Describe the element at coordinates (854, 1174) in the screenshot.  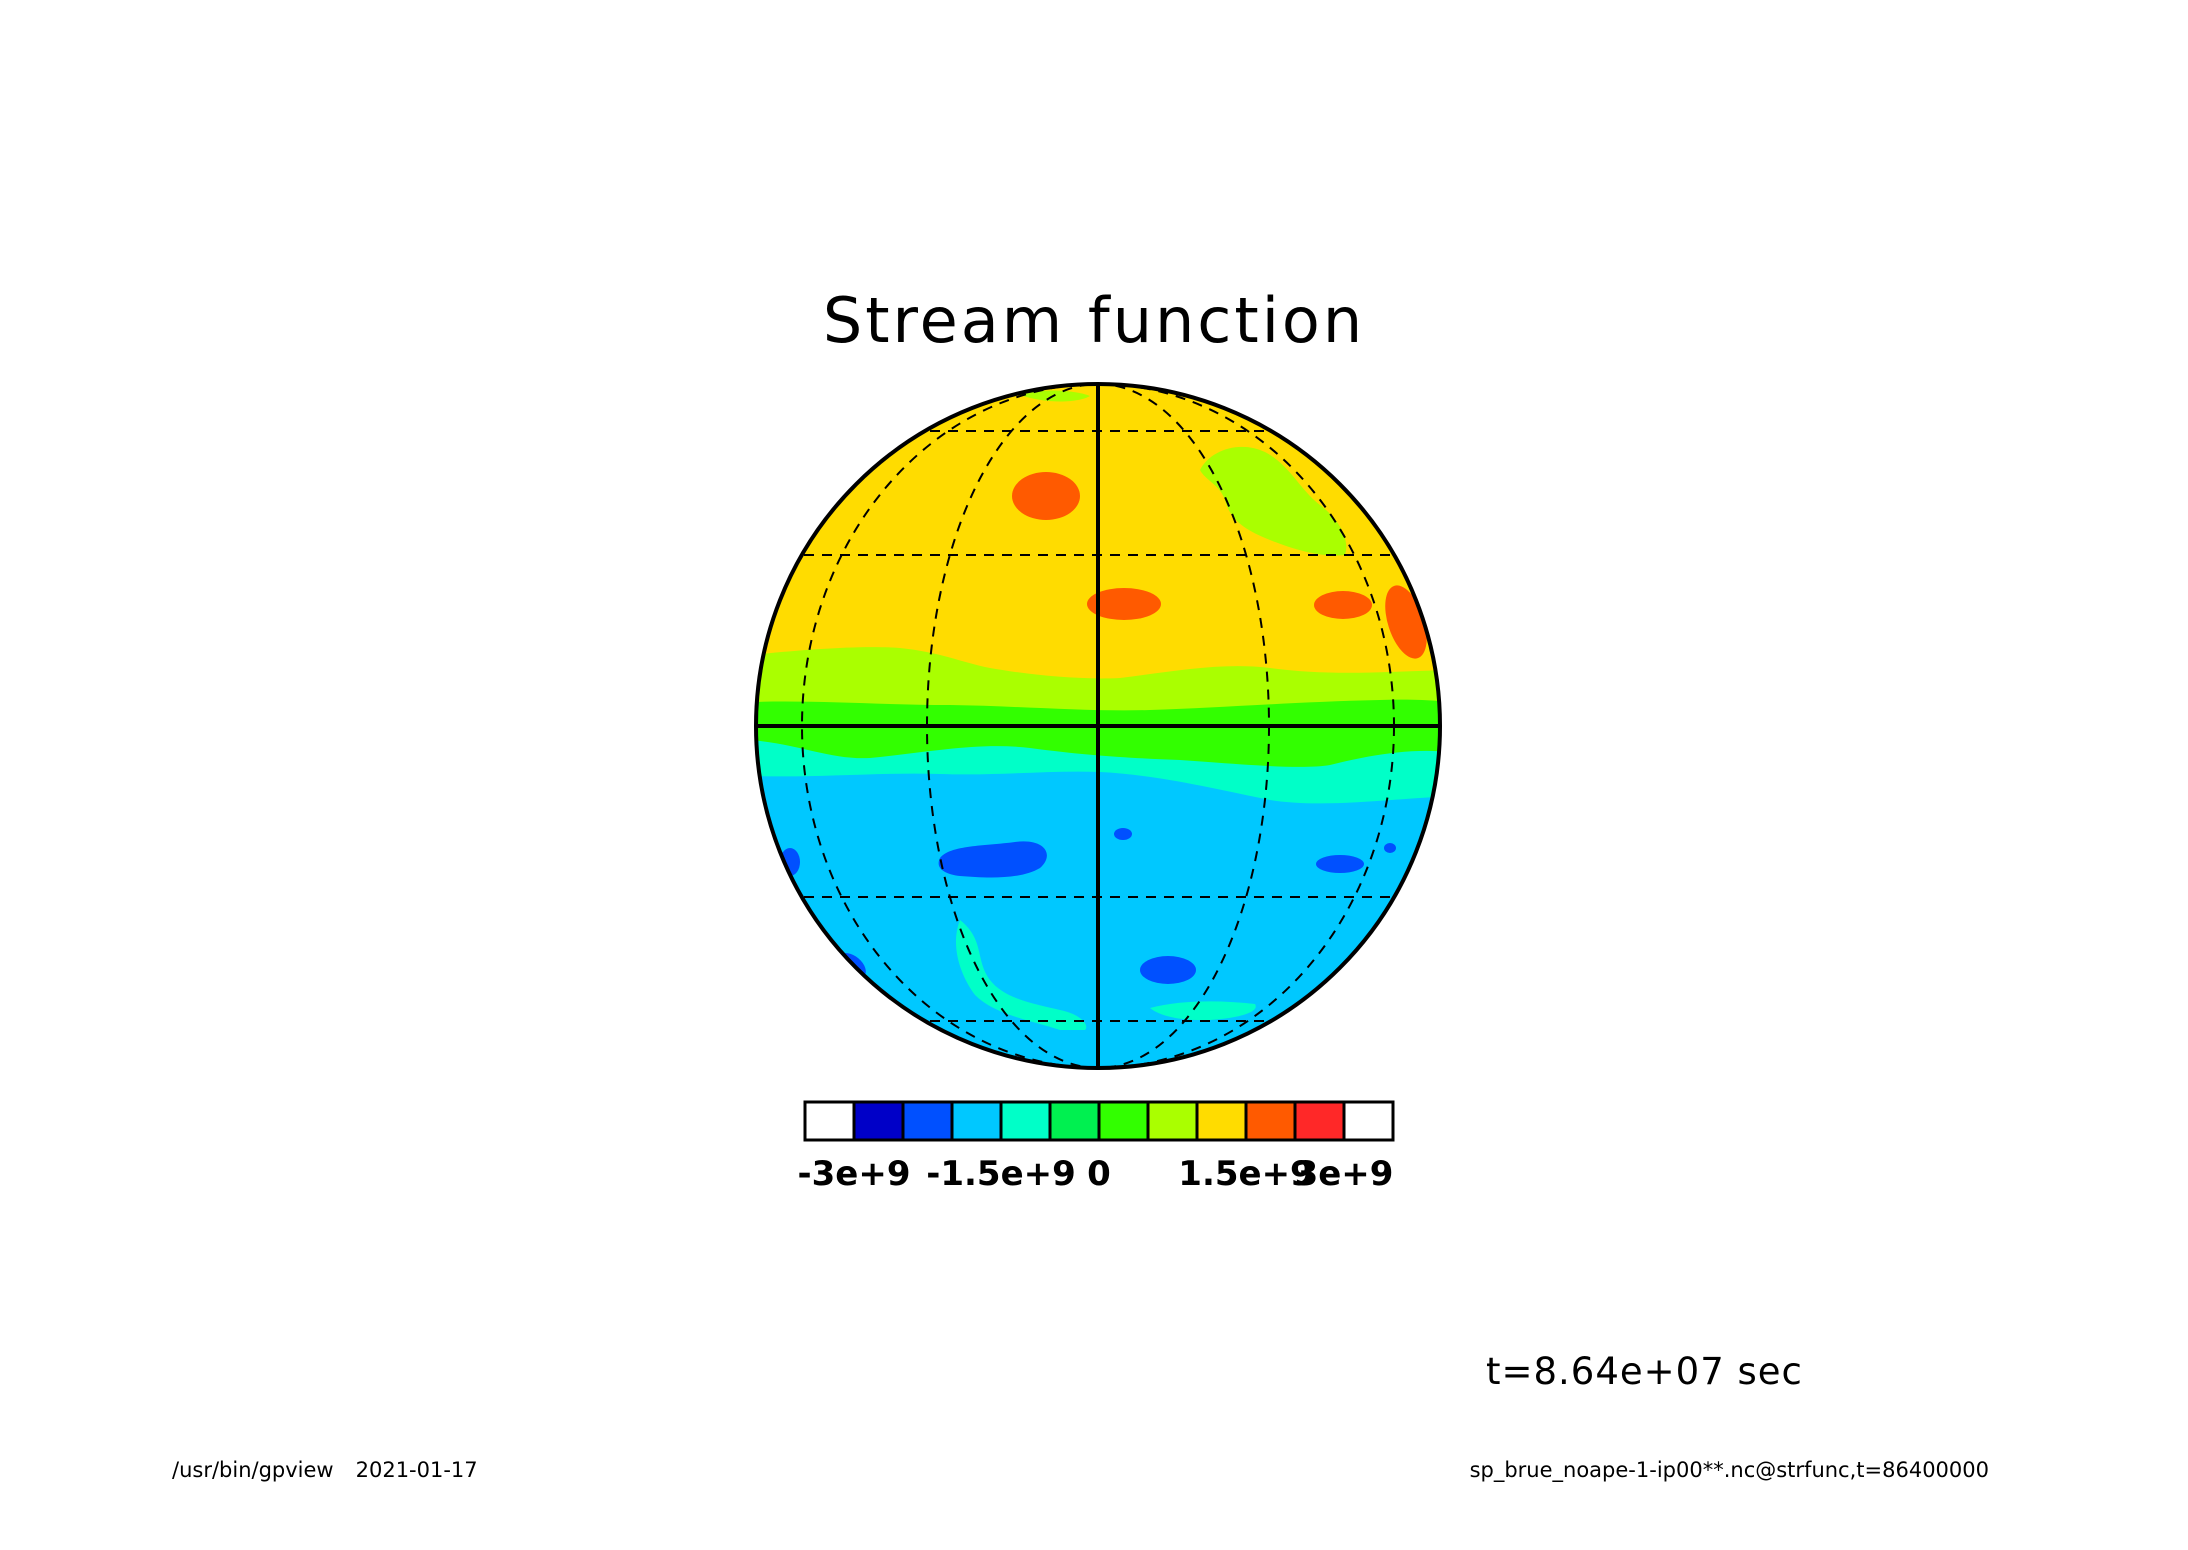
I see `colorbar-tick-label: -3e+9` at that location.